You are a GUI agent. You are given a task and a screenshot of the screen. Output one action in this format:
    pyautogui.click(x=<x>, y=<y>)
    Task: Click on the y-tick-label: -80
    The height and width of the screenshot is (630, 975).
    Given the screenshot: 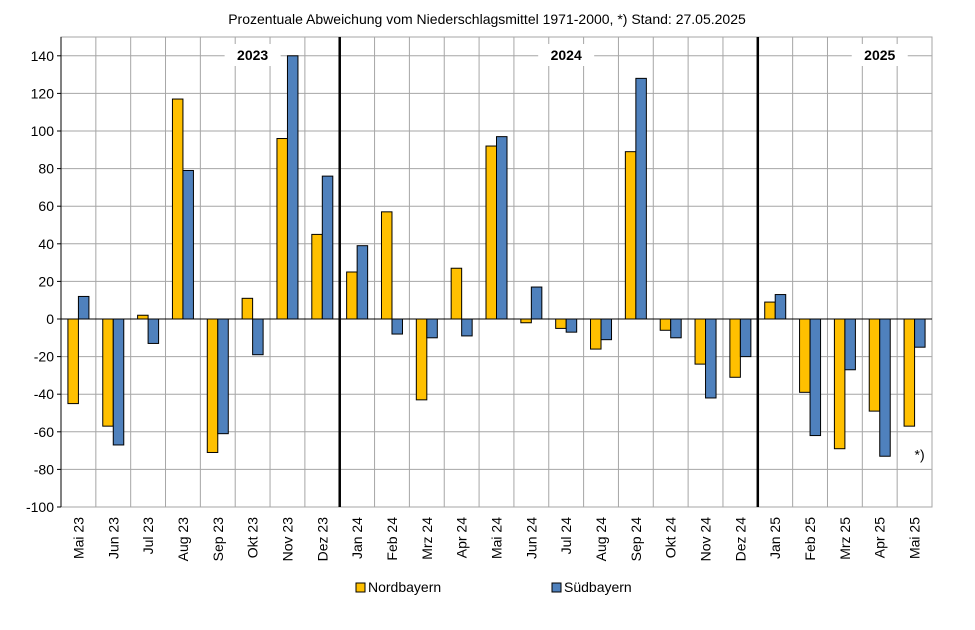 What is the action you would take?
    pyautogui.click(x=44, y=469)
    